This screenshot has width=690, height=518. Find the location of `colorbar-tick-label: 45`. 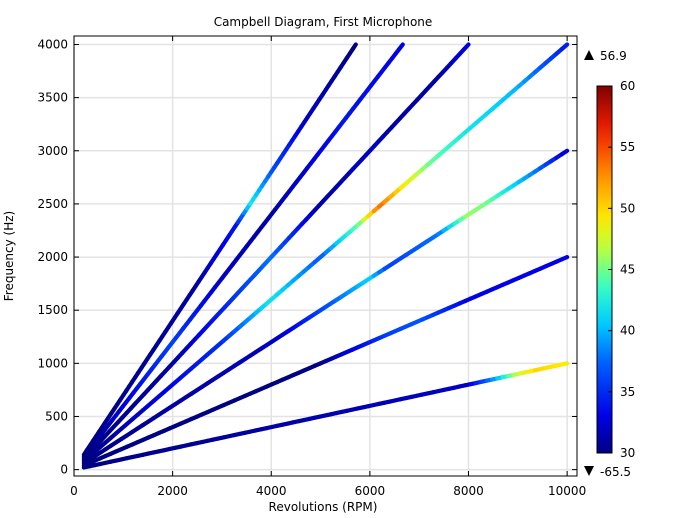

colorbar-tick-label: 45 is located at coordinates (627, 270).